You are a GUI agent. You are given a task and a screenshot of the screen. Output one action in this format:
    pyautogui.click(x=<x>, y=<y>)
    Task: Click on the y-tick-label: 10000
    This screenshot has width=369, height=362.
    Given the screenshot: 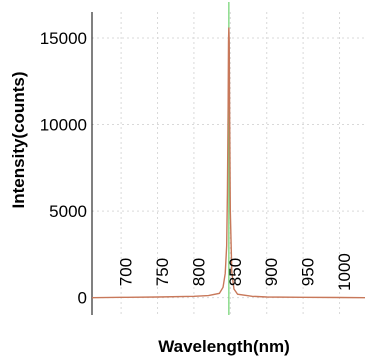 What is the action you would take?
    pyautogui.click(x=63, y=125)
    